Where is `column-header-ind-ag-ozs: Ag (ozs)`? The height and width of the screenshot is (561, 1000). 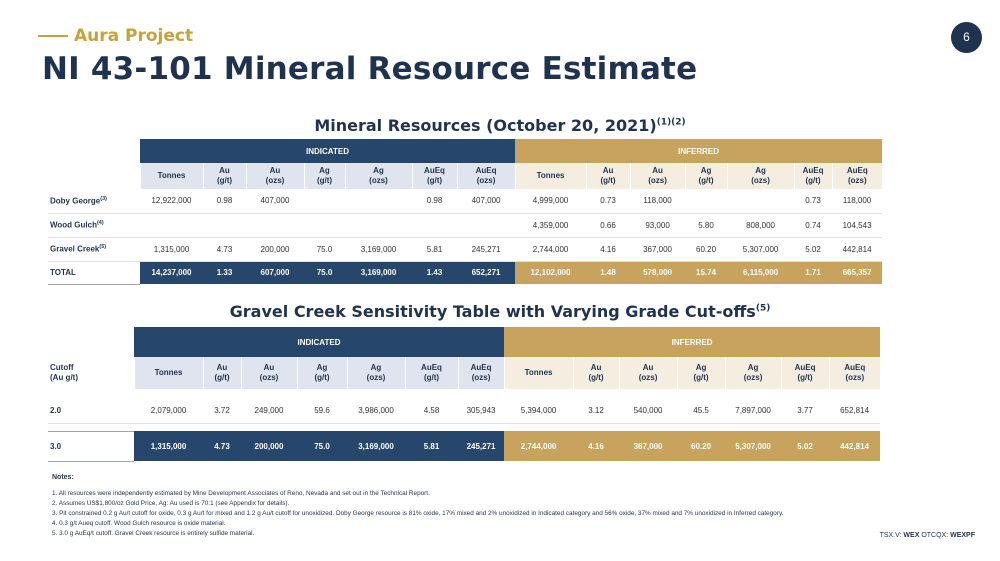
column-header-ind-ag-ozs: Ag (ozs) is located at coordinates (378, 176).